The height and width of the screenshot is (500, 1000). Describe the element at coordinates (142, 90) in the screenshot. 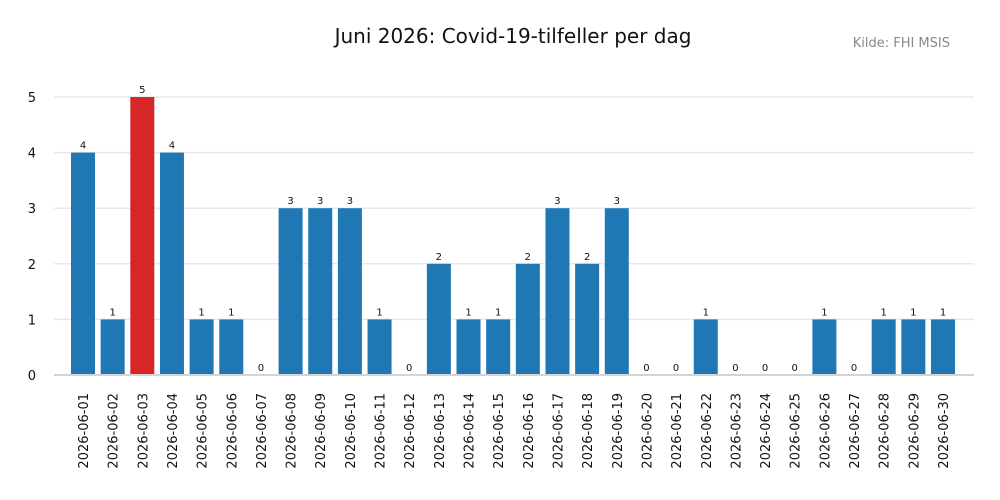

I see `data-label: 5` at that location.